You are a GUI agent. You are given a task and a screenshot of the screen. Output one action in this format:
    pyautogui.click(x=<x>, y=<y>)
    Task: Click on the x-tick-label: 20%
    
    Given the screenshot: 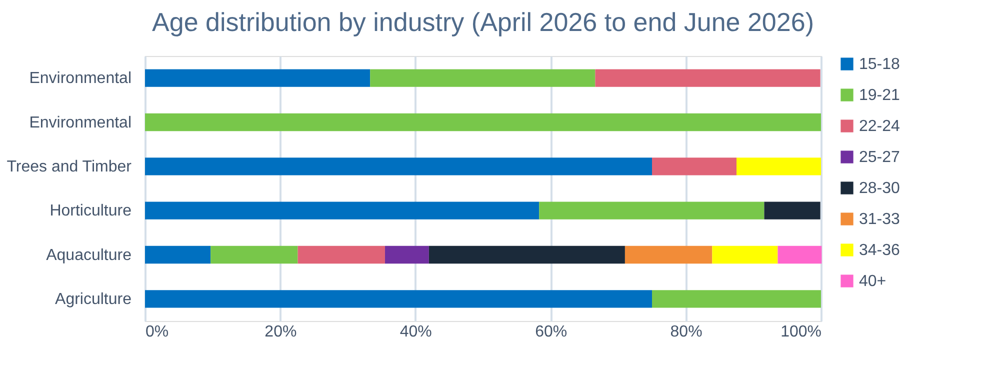 What is the action you would take?
    pyautogui.click(x=280, y=332)
    